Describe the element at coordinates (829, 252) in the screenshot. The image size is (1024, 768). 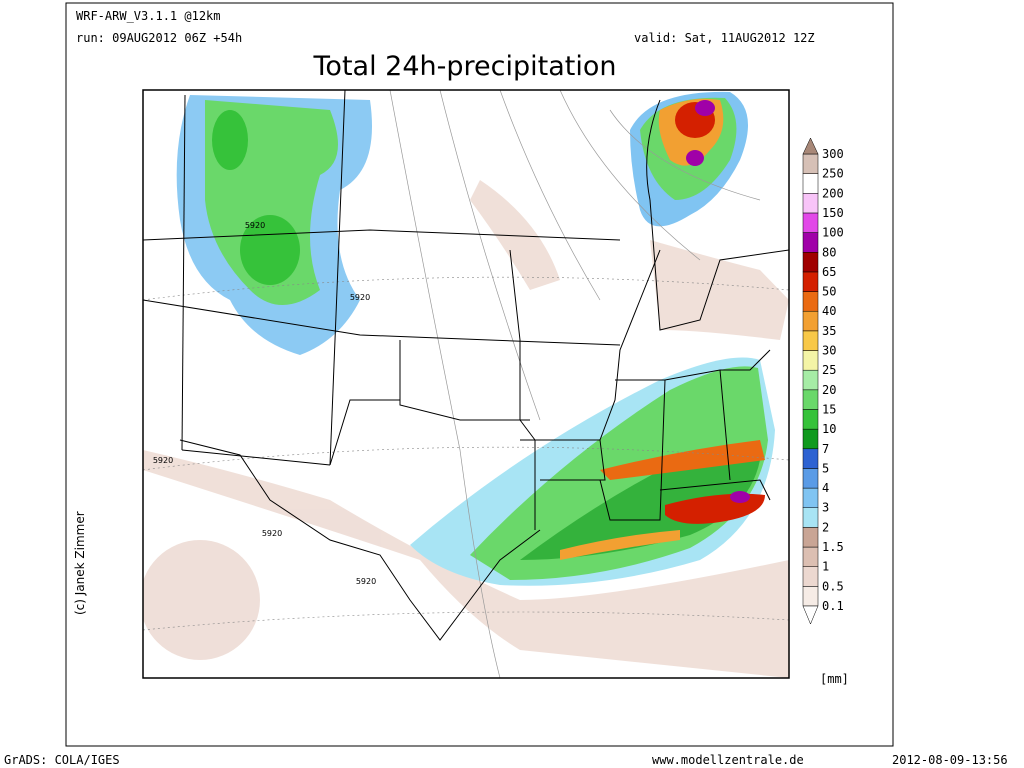
I see `legend-label: 80` at that location.